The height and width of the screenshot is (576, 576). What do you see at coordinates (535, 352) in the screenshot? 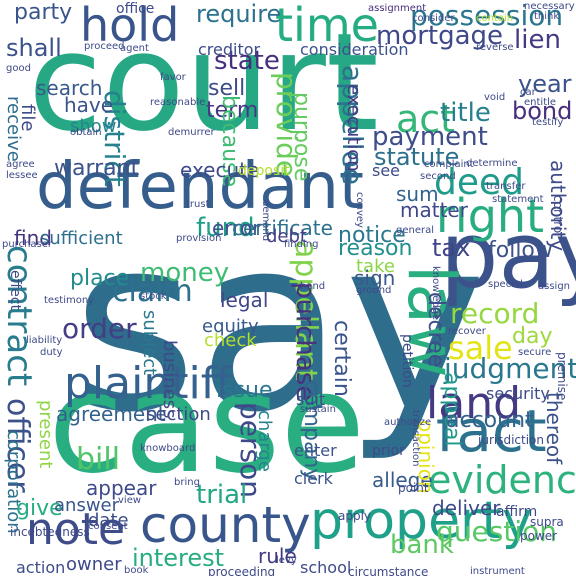
I see `word-secure: secure` at bounding box center [535, 352].